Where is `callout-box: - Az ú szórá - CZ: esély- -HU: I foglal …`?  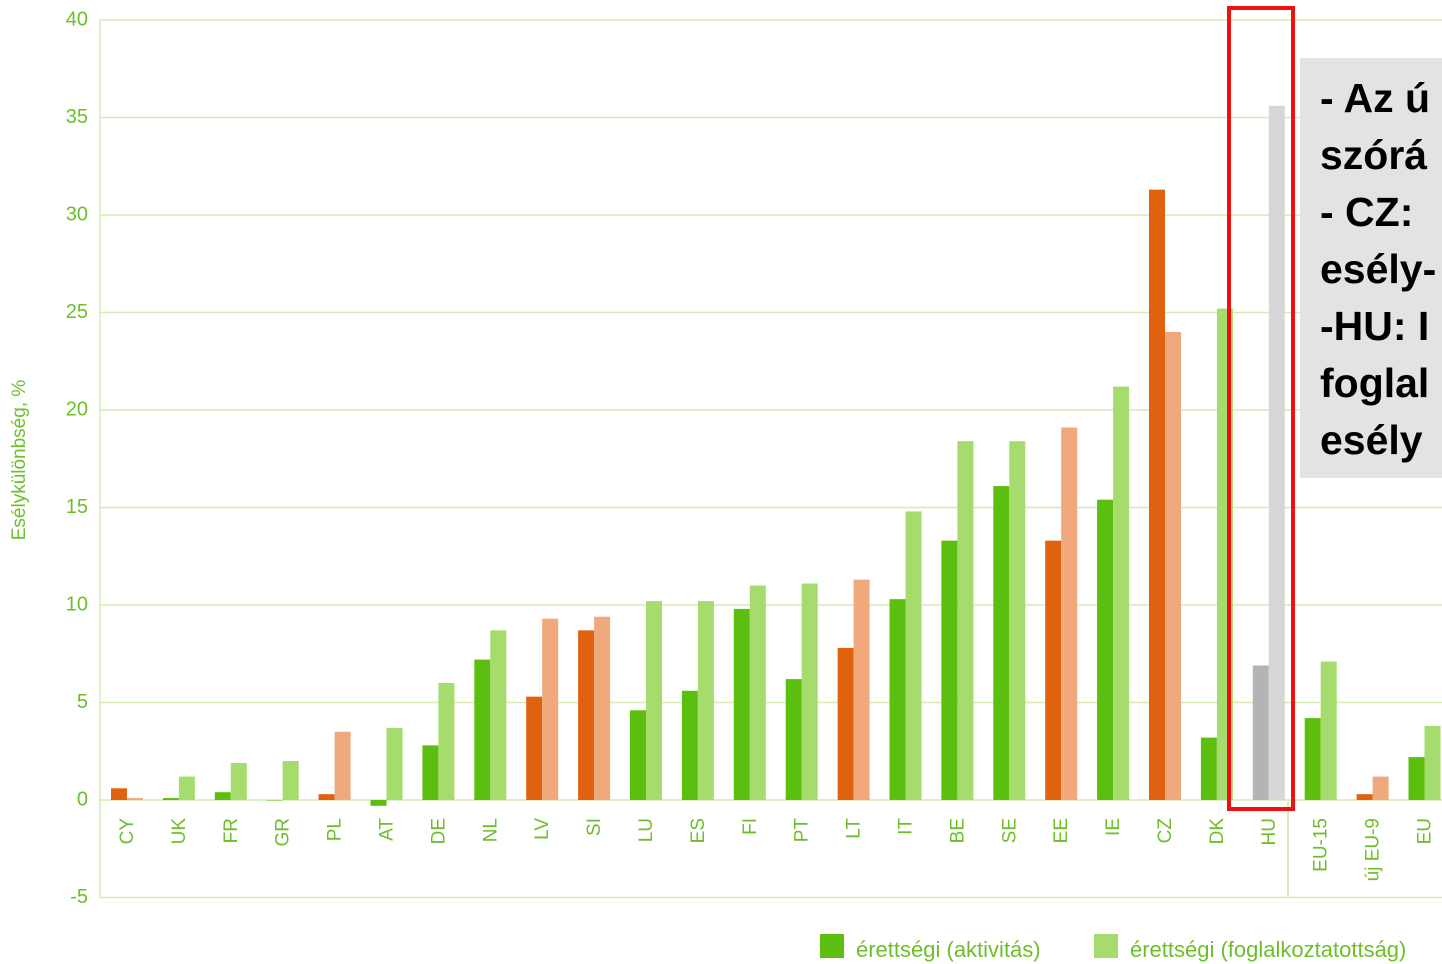 callout-box: - Az ú szórá - CZ: esély- -HU: I foglal … is located at coordinates (1371, 268).